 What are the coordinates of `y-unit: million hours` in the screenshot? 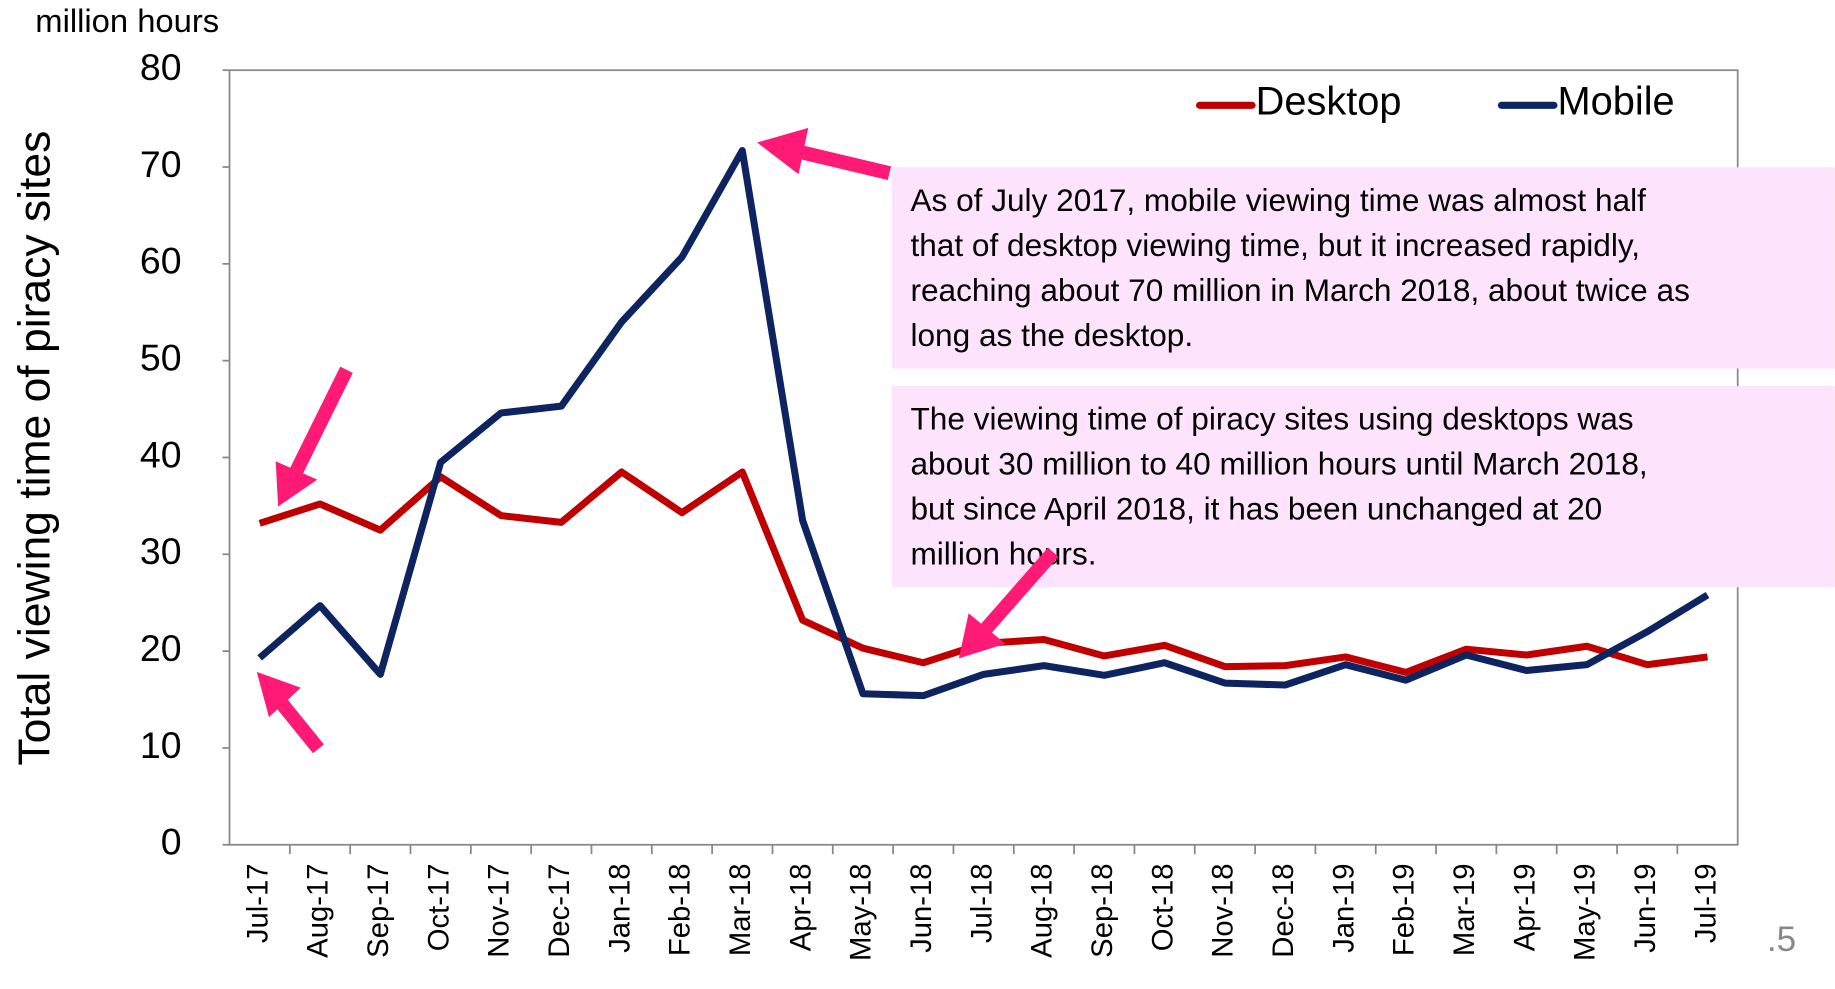 It's located at (127, 20).